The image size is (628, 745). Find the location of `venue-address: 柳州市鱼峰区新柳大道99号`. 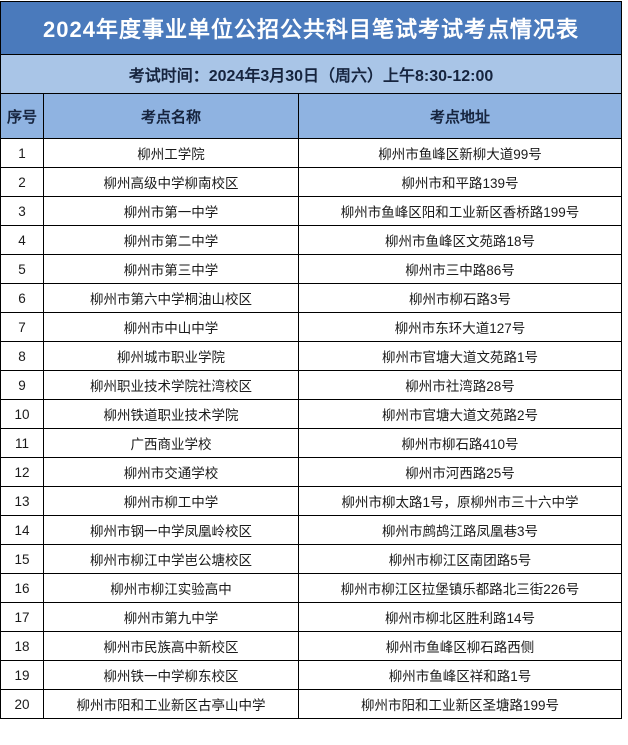

venue-address: 柳州市鱼峰区新柳大道99号 is located at coordinates (460, 153).